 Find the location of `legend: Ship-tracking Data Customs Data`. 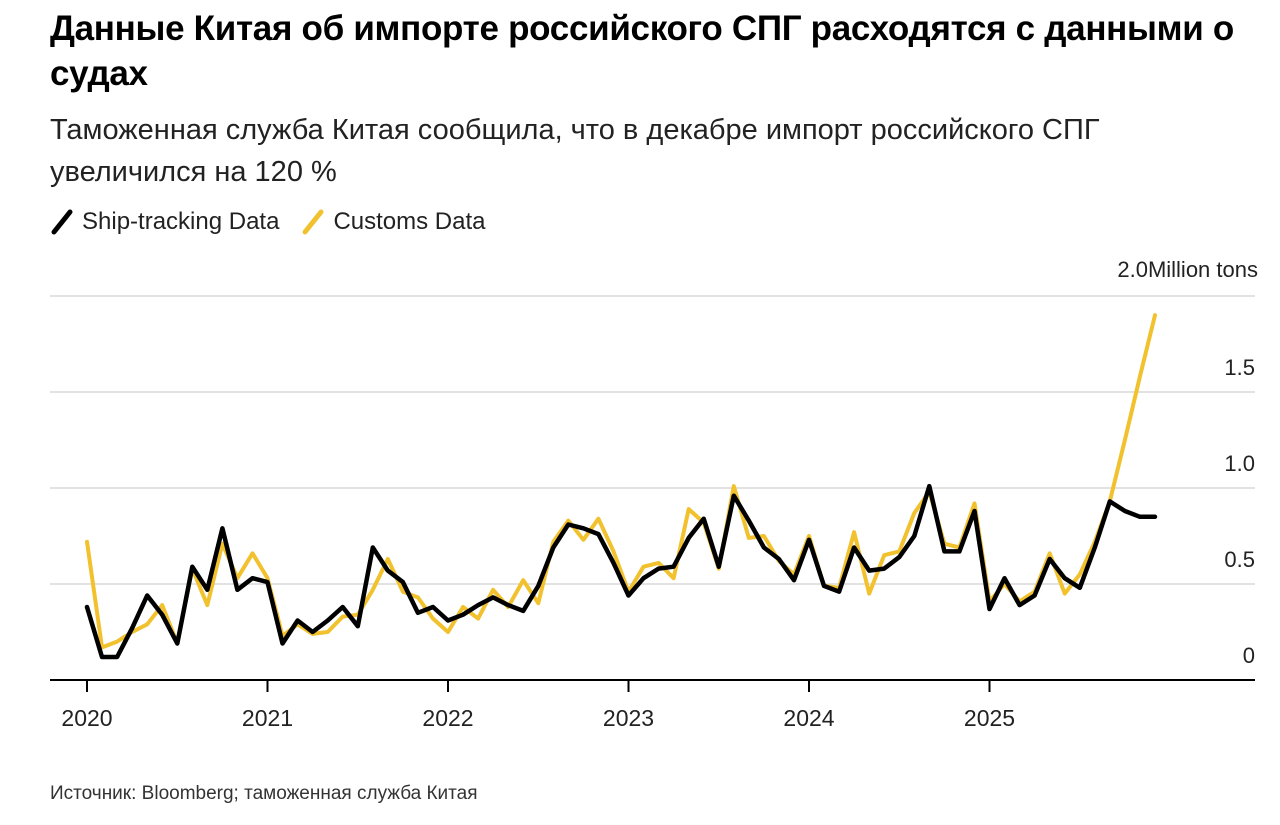

legend: Ship-tracking Data Customs Data is located at coordinates (279, 222).